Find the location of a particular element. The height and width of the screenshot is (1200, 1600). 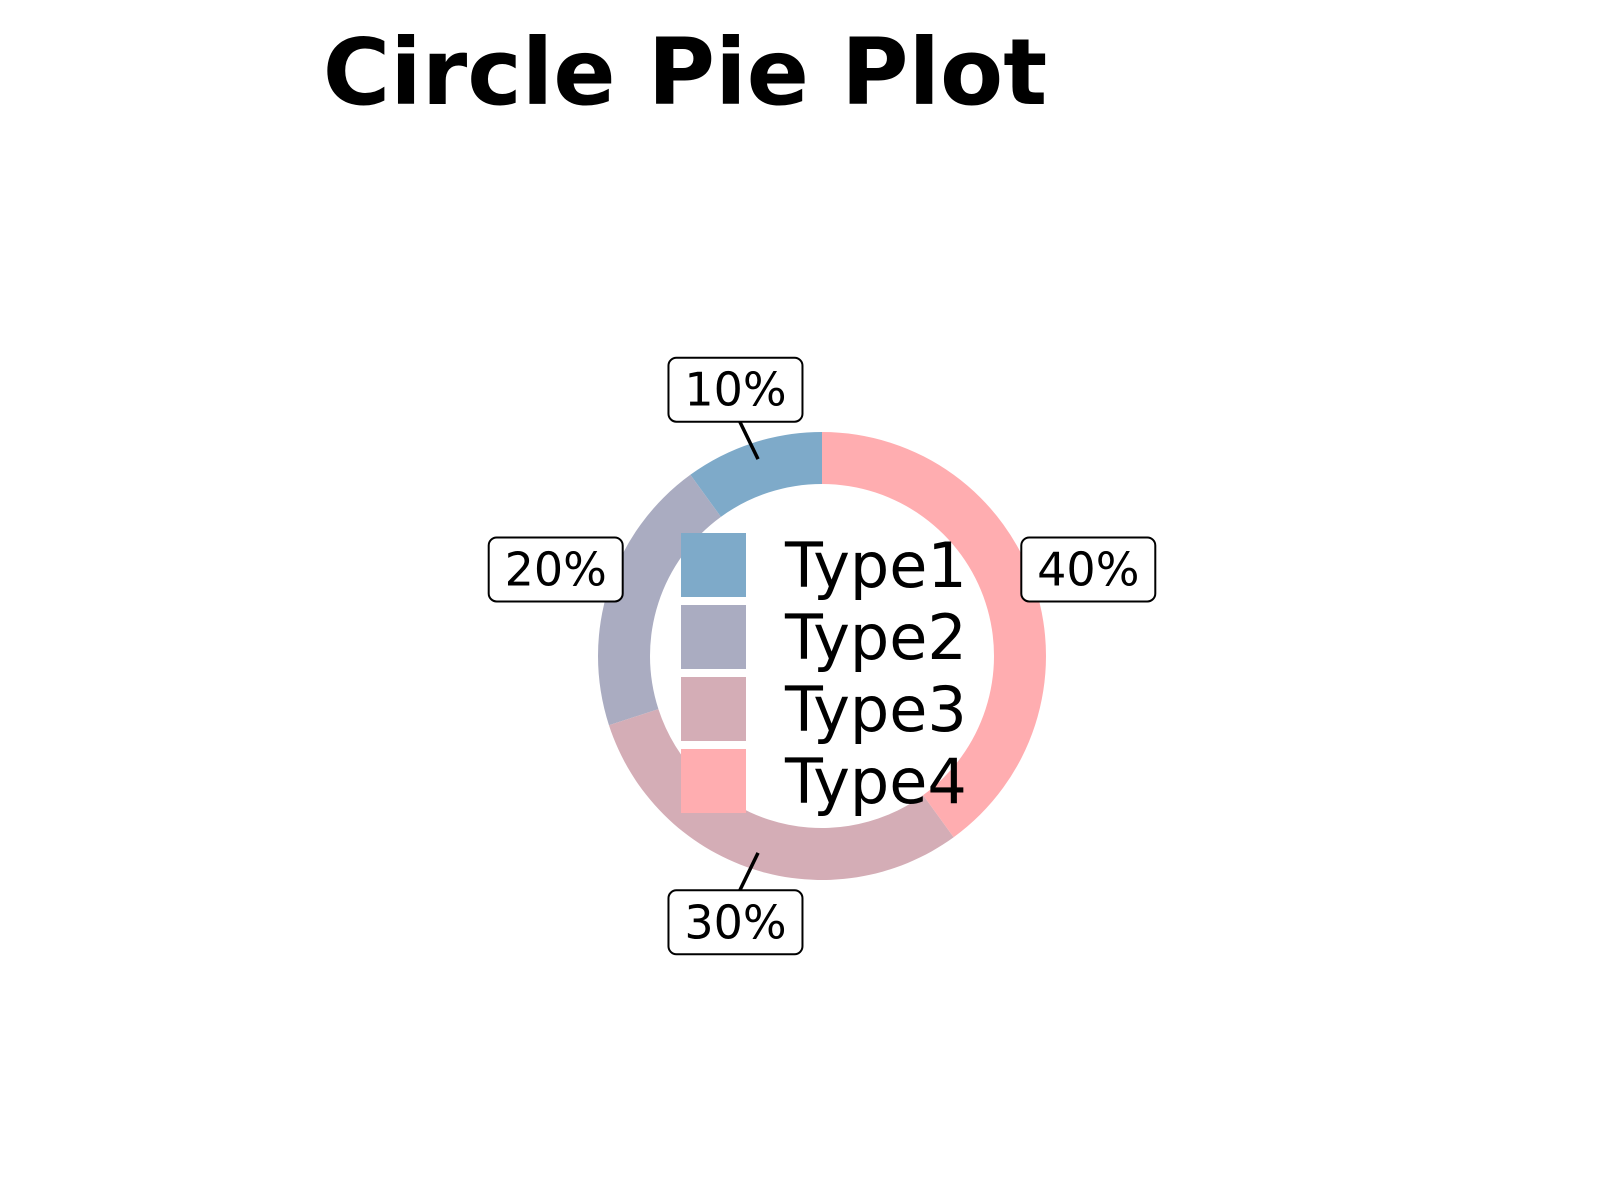

donut-slice-type4 is located at coordinates (934, 635).